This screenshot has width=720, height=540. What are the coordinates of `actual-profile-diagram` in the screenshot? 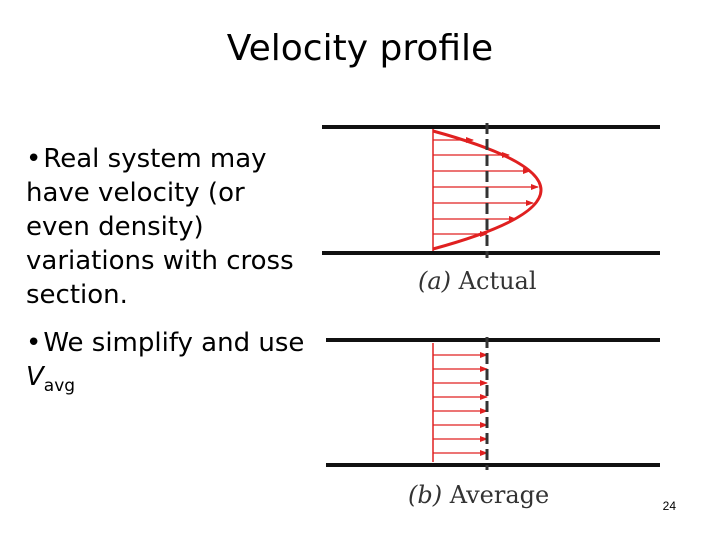 It's located at (491, 190).